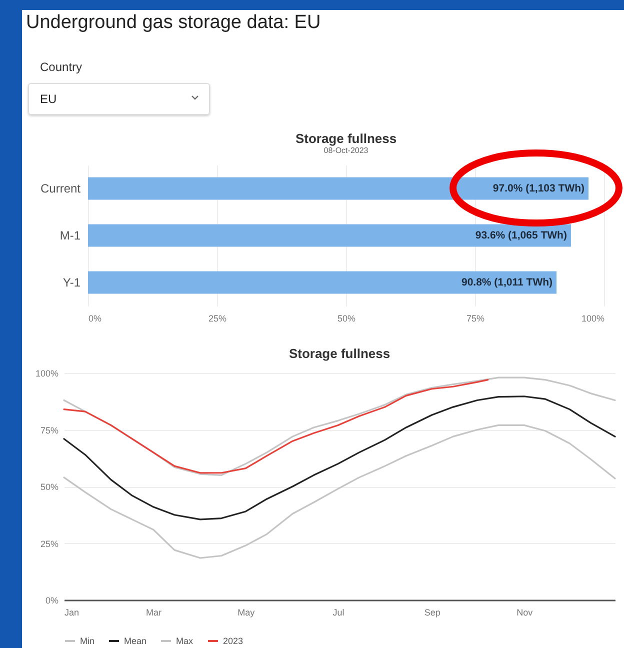  Describe the element at coordinates (46, 373) in the screenshot. I see `y-tick-label: 100%` at that location.